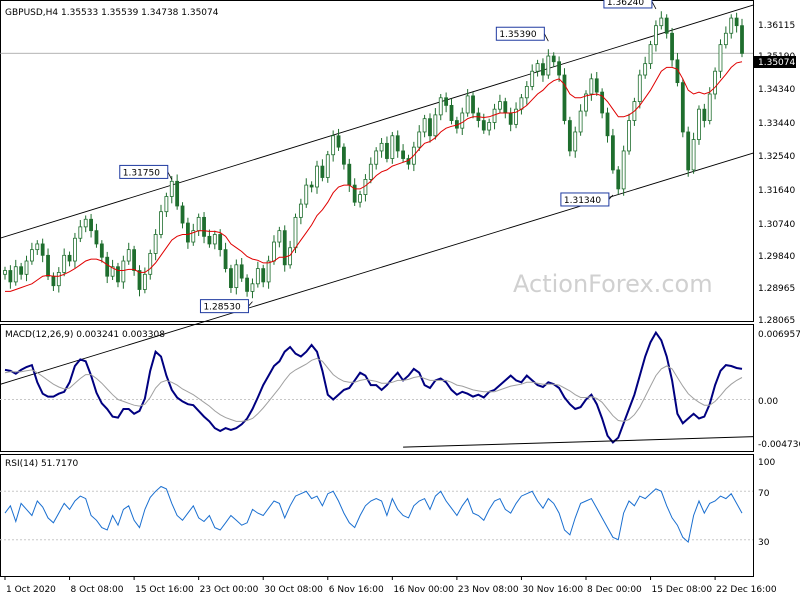 The image size is (800, 600). Describe the element at coordinates (373, 514) in the screenshot. I see `rsi-line` at that location.